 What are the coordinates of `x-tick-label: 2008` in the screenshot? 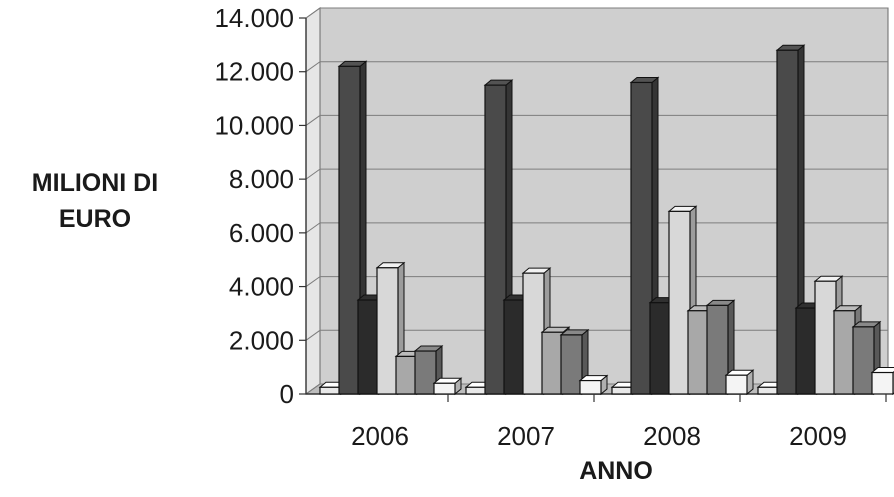 It's located at (672, 436).